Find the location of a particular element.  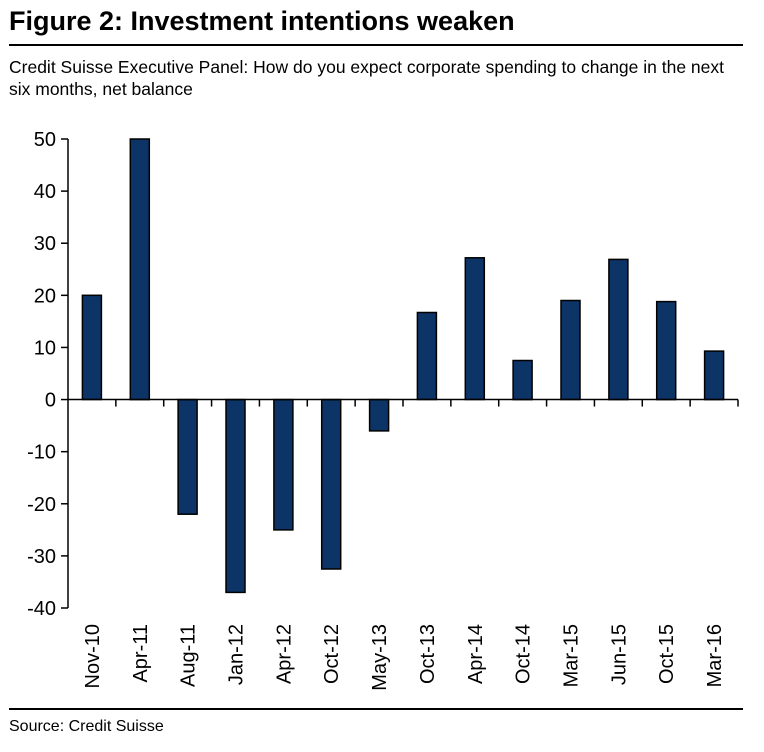

x-tick-label: Aug-11 is located at coordinates (189, 655).